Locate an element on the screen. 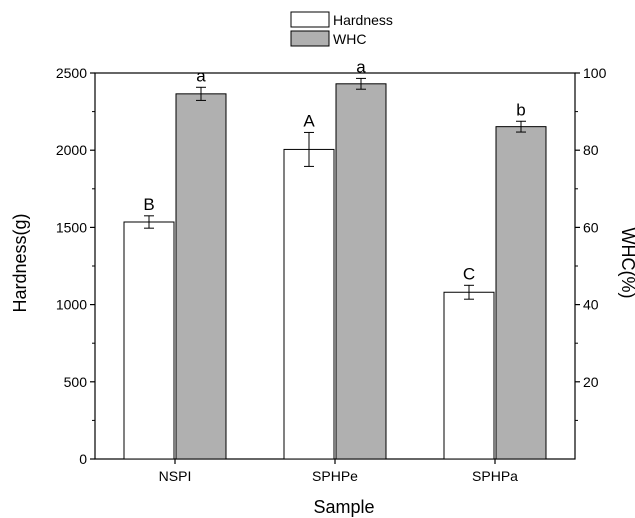 The width and height of the screenshot is (635, 518). x-axis-title: Sample is located at coordinates (343, 507).